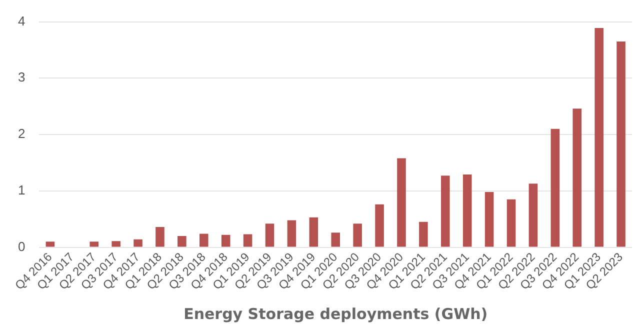  Describe the element at coordinates (22, 246) in the screenshot. I see `y-tick-label: 0` at that location.